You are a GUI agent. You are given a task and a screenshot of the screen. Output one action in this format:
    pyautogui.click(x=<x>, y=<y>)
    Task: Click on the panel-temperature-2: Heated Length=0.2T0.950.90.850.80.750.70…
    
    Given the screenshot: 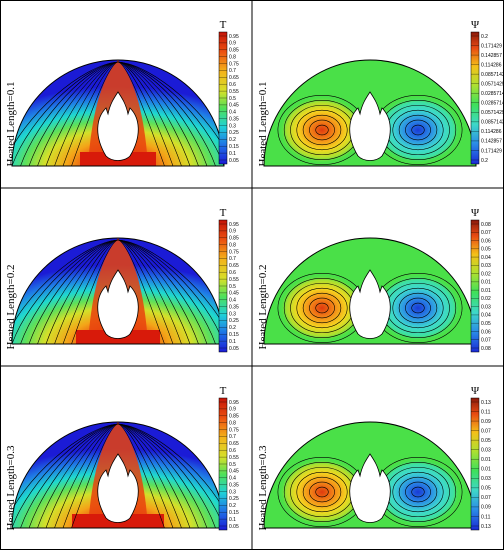 What is the action you would take?
    pyautogui.click(x=122, y=280)
    